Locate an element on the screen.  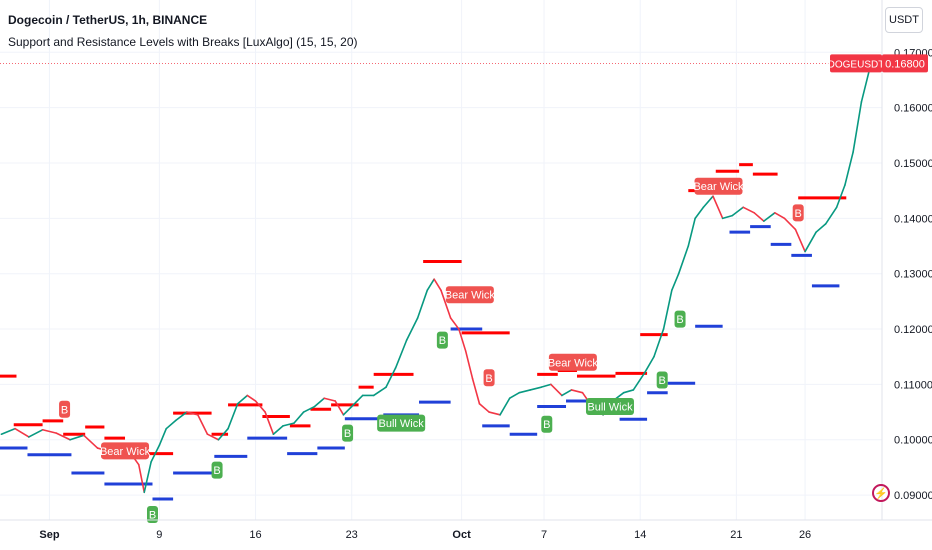
lightning-logo-icon: ⚡ is located at coordinates (881, 493).